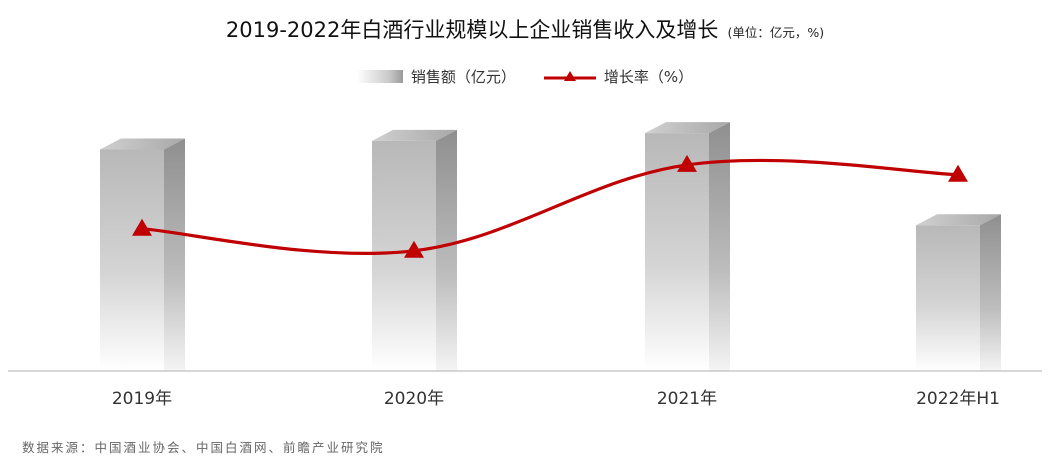 Image resolution: width=1050 pixels, height=472 pixels. I want to click on legend-item-sales: 销售额（亿元）, so click(436, 76).